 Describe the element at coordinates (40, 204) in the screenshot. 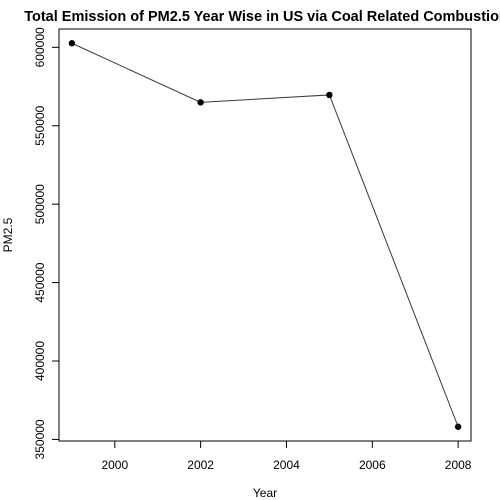

I see `y-tick-label: 500000` at that location.